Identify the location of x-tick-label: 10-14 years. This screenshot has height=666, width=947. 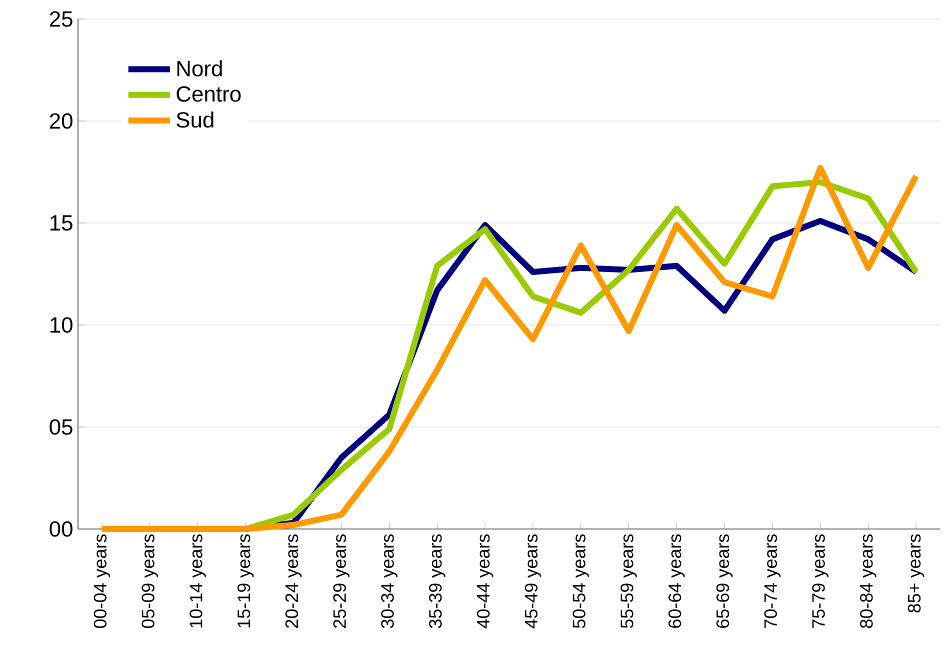
(198, 581).